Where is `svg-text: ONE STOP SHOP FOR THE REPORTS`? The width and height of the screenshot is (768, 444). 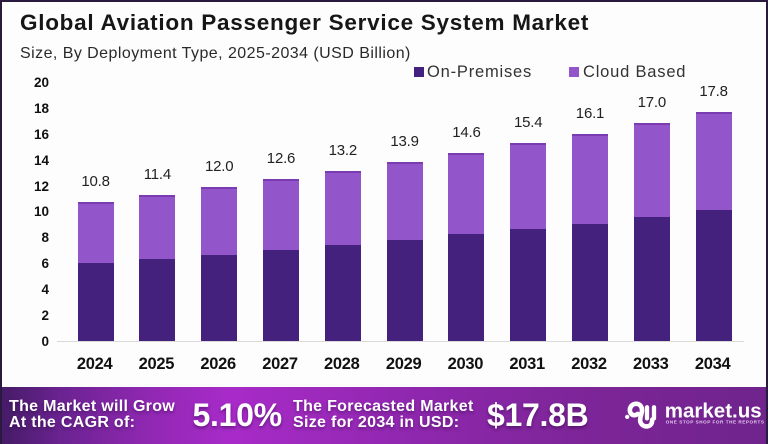
svg-text: ONE STOP SHOP FOR THE REPORTS is located at coordinates (715, 422).